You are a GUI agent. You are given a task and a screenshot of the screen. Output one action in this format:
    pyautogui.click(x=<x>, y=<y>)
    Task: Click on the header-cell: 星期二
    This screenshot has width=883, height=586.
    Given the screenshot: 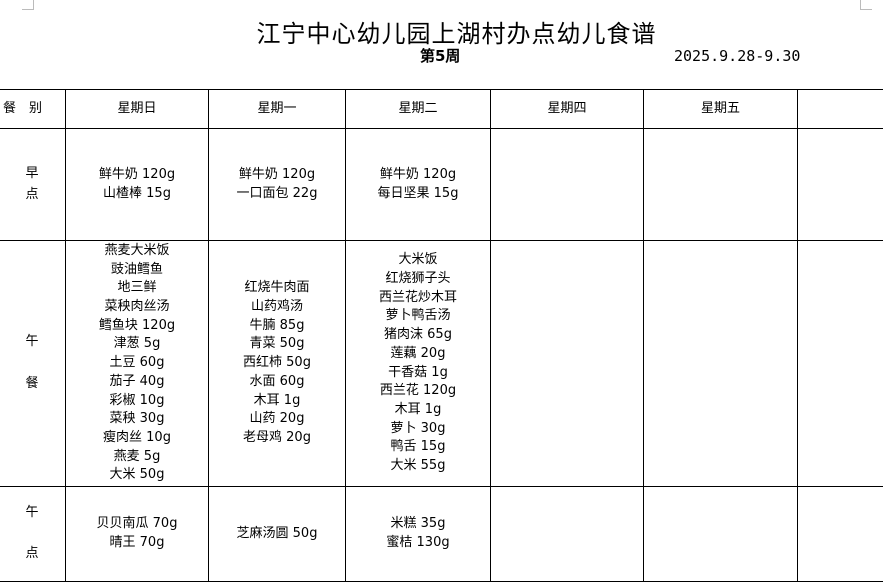 What is the action you would take?
    pyautogui.click(x=418, y=109)
    